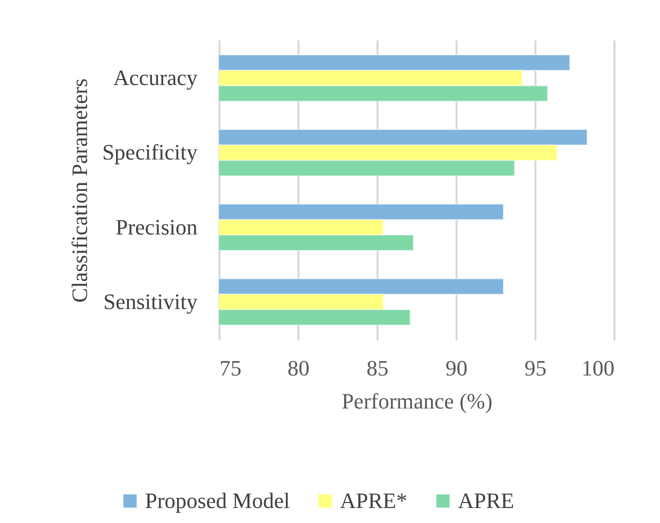 Image resolution: width=660 pixels, height=523 pixels. What do you see at coordinates (217, 500) in the screenshot?
I see `legend-label: Proposed Model` at bounding box center [217, 500].